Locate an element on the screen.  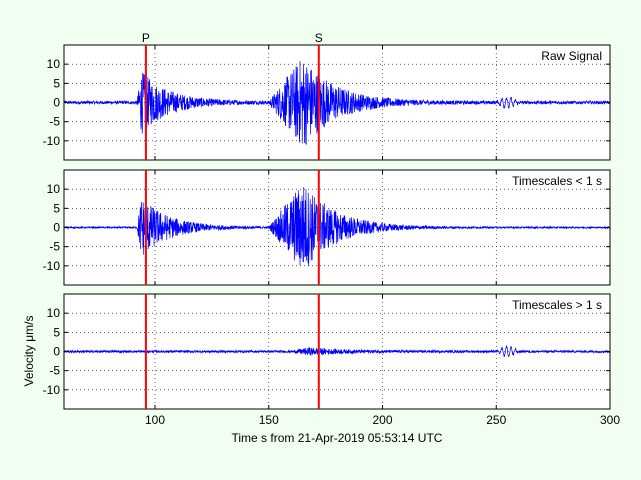
y-axis-label: Velocity μm/s is located at coordinates (29, 351).